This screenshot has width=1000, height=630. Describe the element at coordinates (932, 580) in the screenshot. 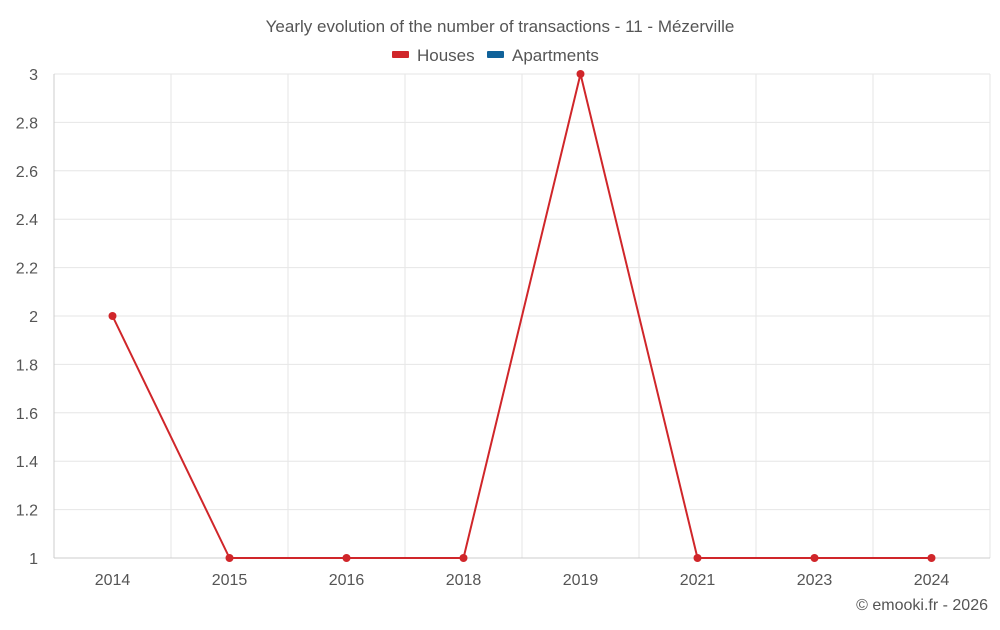

I see `x-tick-label: 2024` at that location.